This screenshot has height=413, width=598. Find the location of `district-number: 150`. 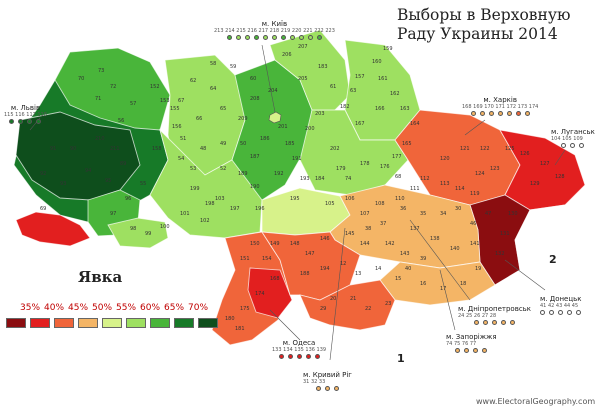

district-number: 150 is located at coordinates (255, 244).